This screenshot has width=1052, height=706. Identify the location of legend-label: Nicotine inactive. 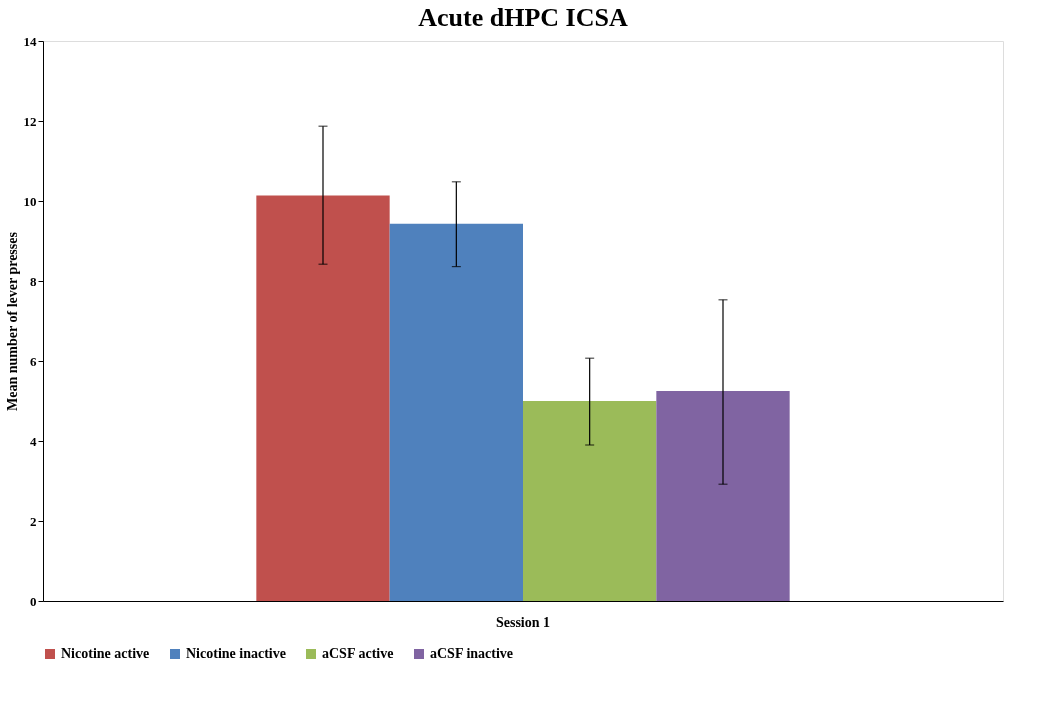
(236, 653).